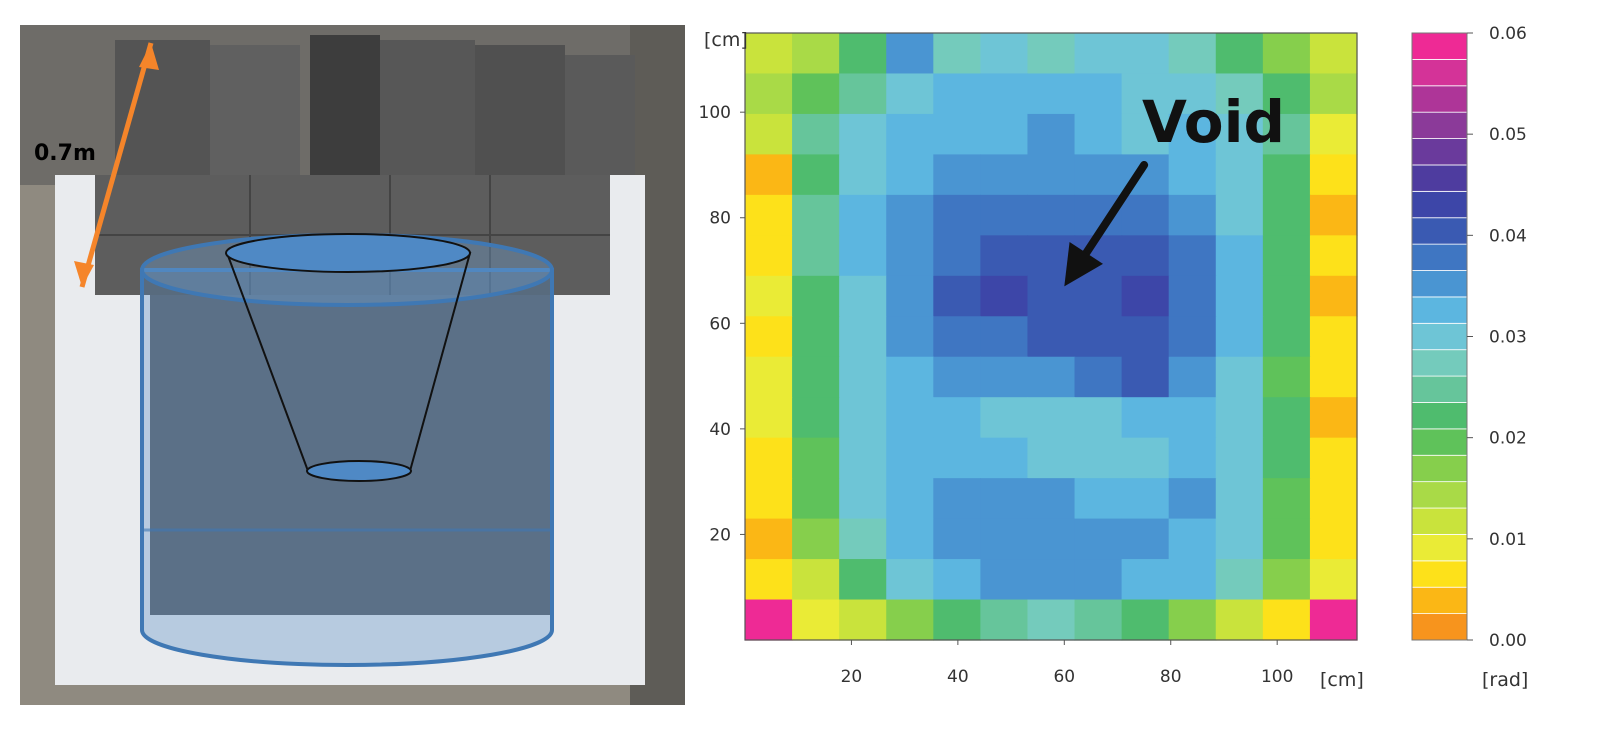 The height and width of the screenshot is (734, 1614). Describe the element at coordinates (1497, 337) in the screenshot. I see `colorbar-ticks: 0.00 0.01 0.02 0.03 0.04 0.05 0.06` at that location.